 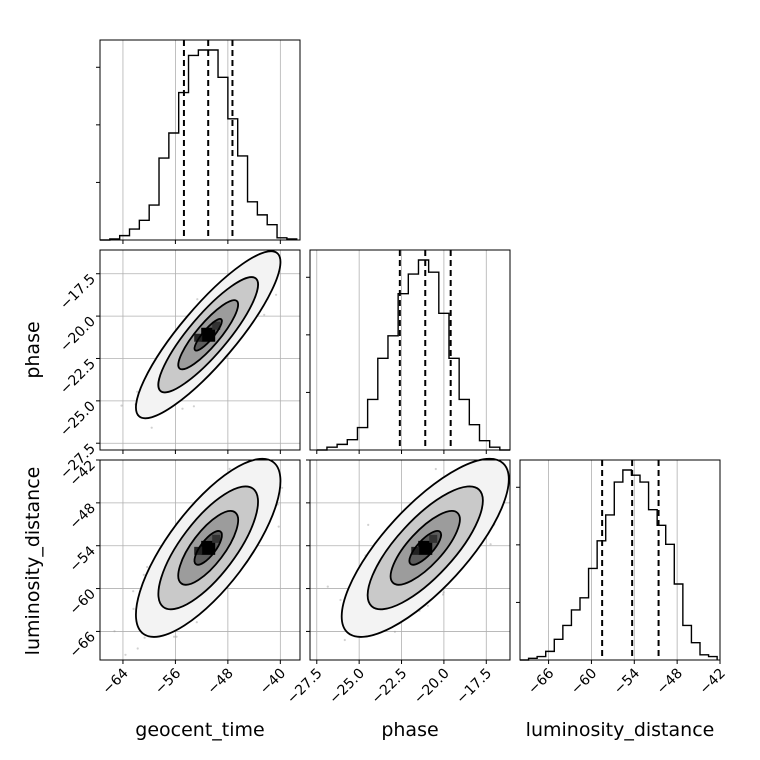 I want to click on x-axis-title-geocent-time: geocent_time, so click(x=199, y=730).